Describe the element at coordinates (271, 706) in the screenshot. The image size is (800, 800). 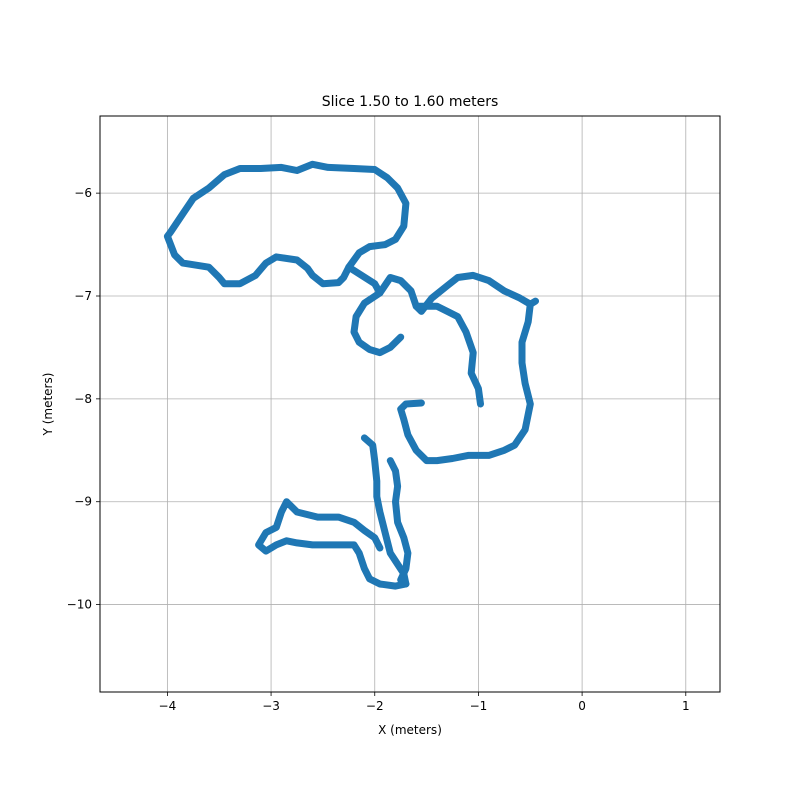
I see `x-tick-label: −3` at that location.